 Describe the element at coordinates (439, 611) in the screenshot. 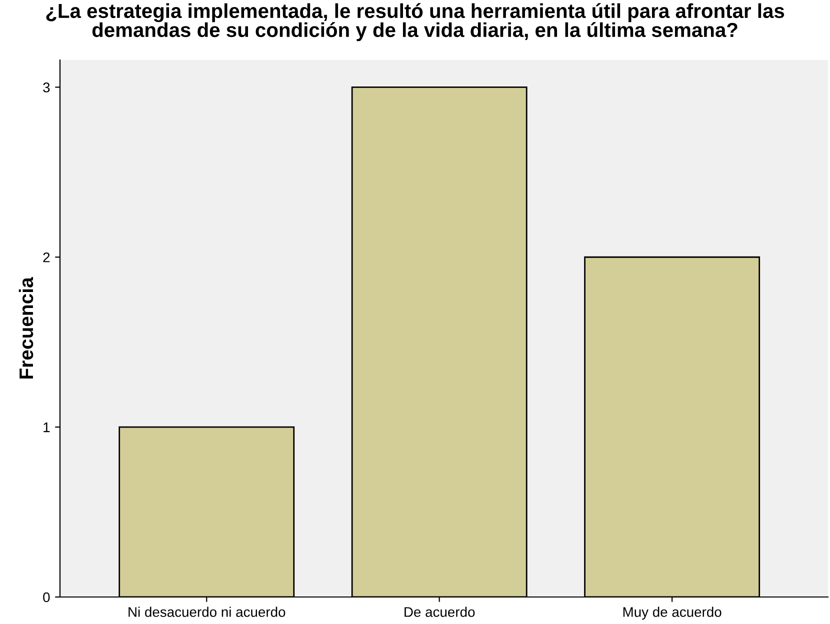

I see `x-tick-label: De acuerdo` at that location.